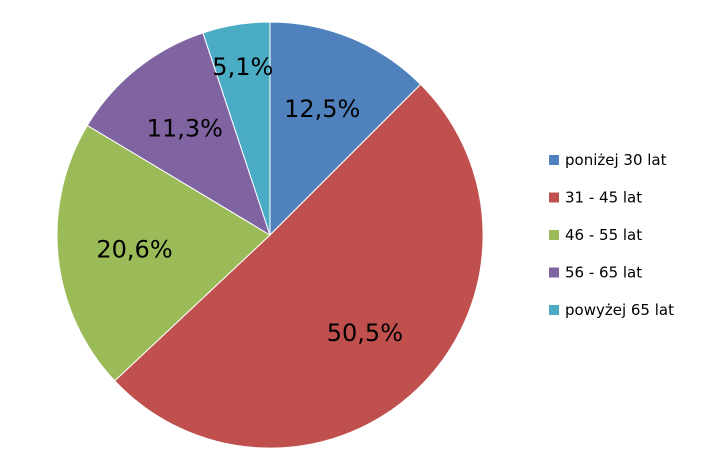  I want to click on data-label: 12,5%, so click(322, 109).